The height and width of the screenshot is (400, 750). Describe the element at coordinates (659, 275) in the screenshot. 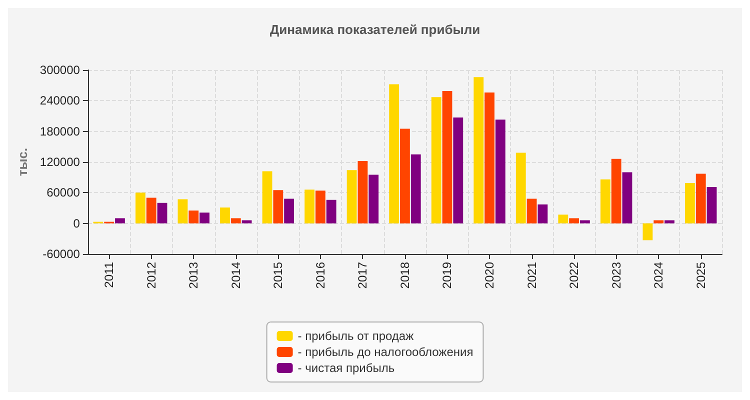

I see `x-tick-label: 2024` at that location.